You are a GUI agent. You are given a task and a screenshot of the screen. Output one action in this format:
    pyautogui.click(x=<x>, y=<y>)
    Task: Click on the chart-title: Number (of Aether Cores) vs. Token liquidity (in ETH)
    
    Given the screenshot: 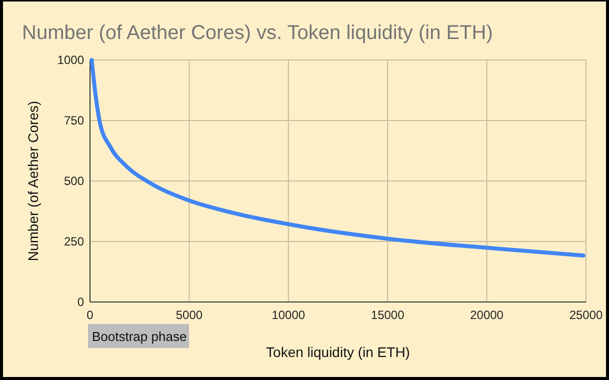 What is the action you would take?
    pyautogui.click(x=257, y=33)
    